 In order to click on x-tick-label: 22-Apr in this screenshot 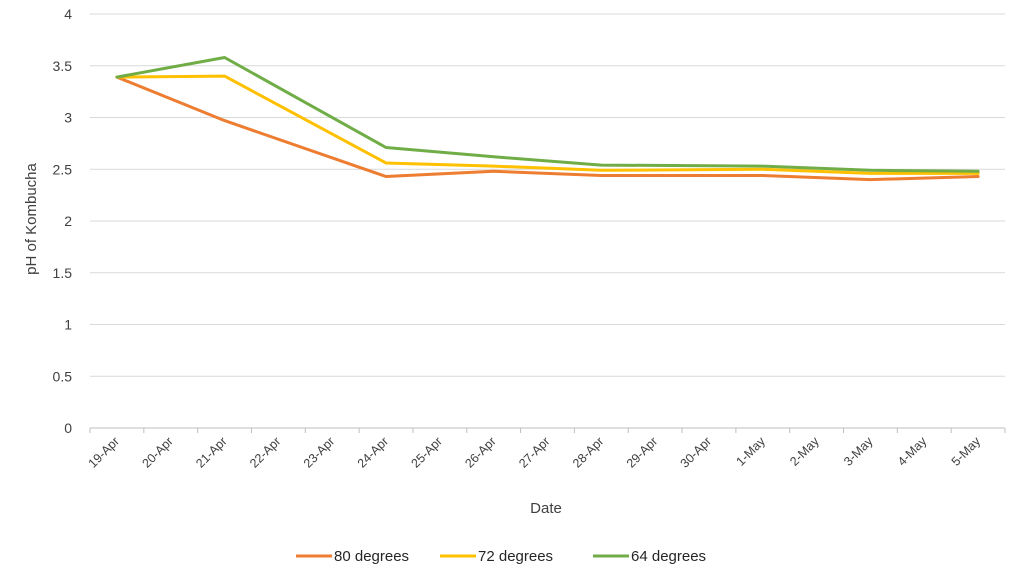, I will do `click(265, 452)`.